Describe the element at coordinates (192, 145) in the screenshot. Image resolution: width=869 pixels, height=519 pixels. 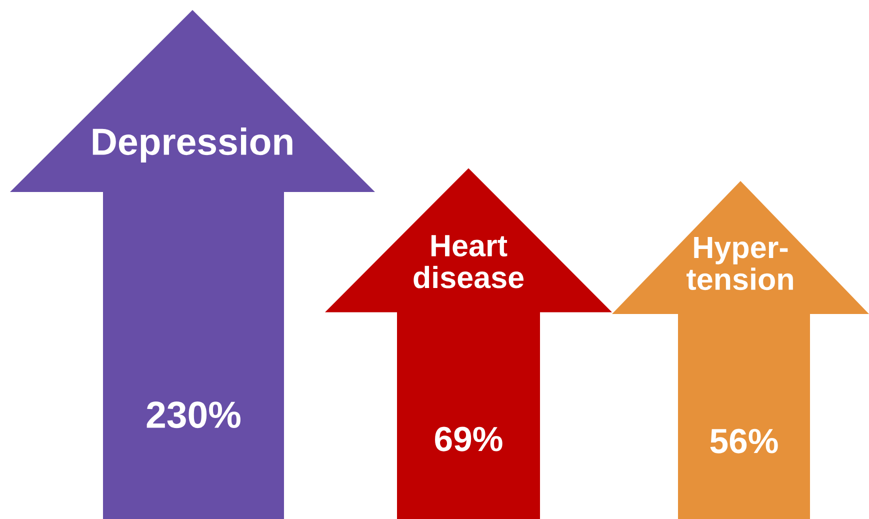
I see `category-label: Depression` at that location.